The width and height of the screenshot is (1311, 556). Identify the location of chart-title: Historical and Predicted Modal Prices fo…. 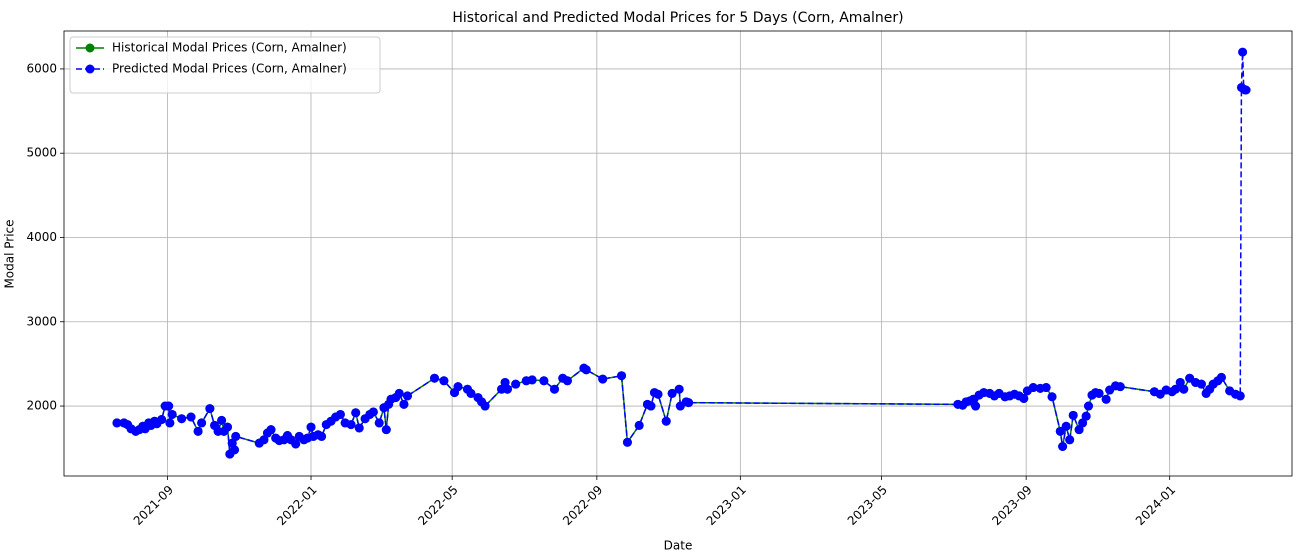
(677, 18).